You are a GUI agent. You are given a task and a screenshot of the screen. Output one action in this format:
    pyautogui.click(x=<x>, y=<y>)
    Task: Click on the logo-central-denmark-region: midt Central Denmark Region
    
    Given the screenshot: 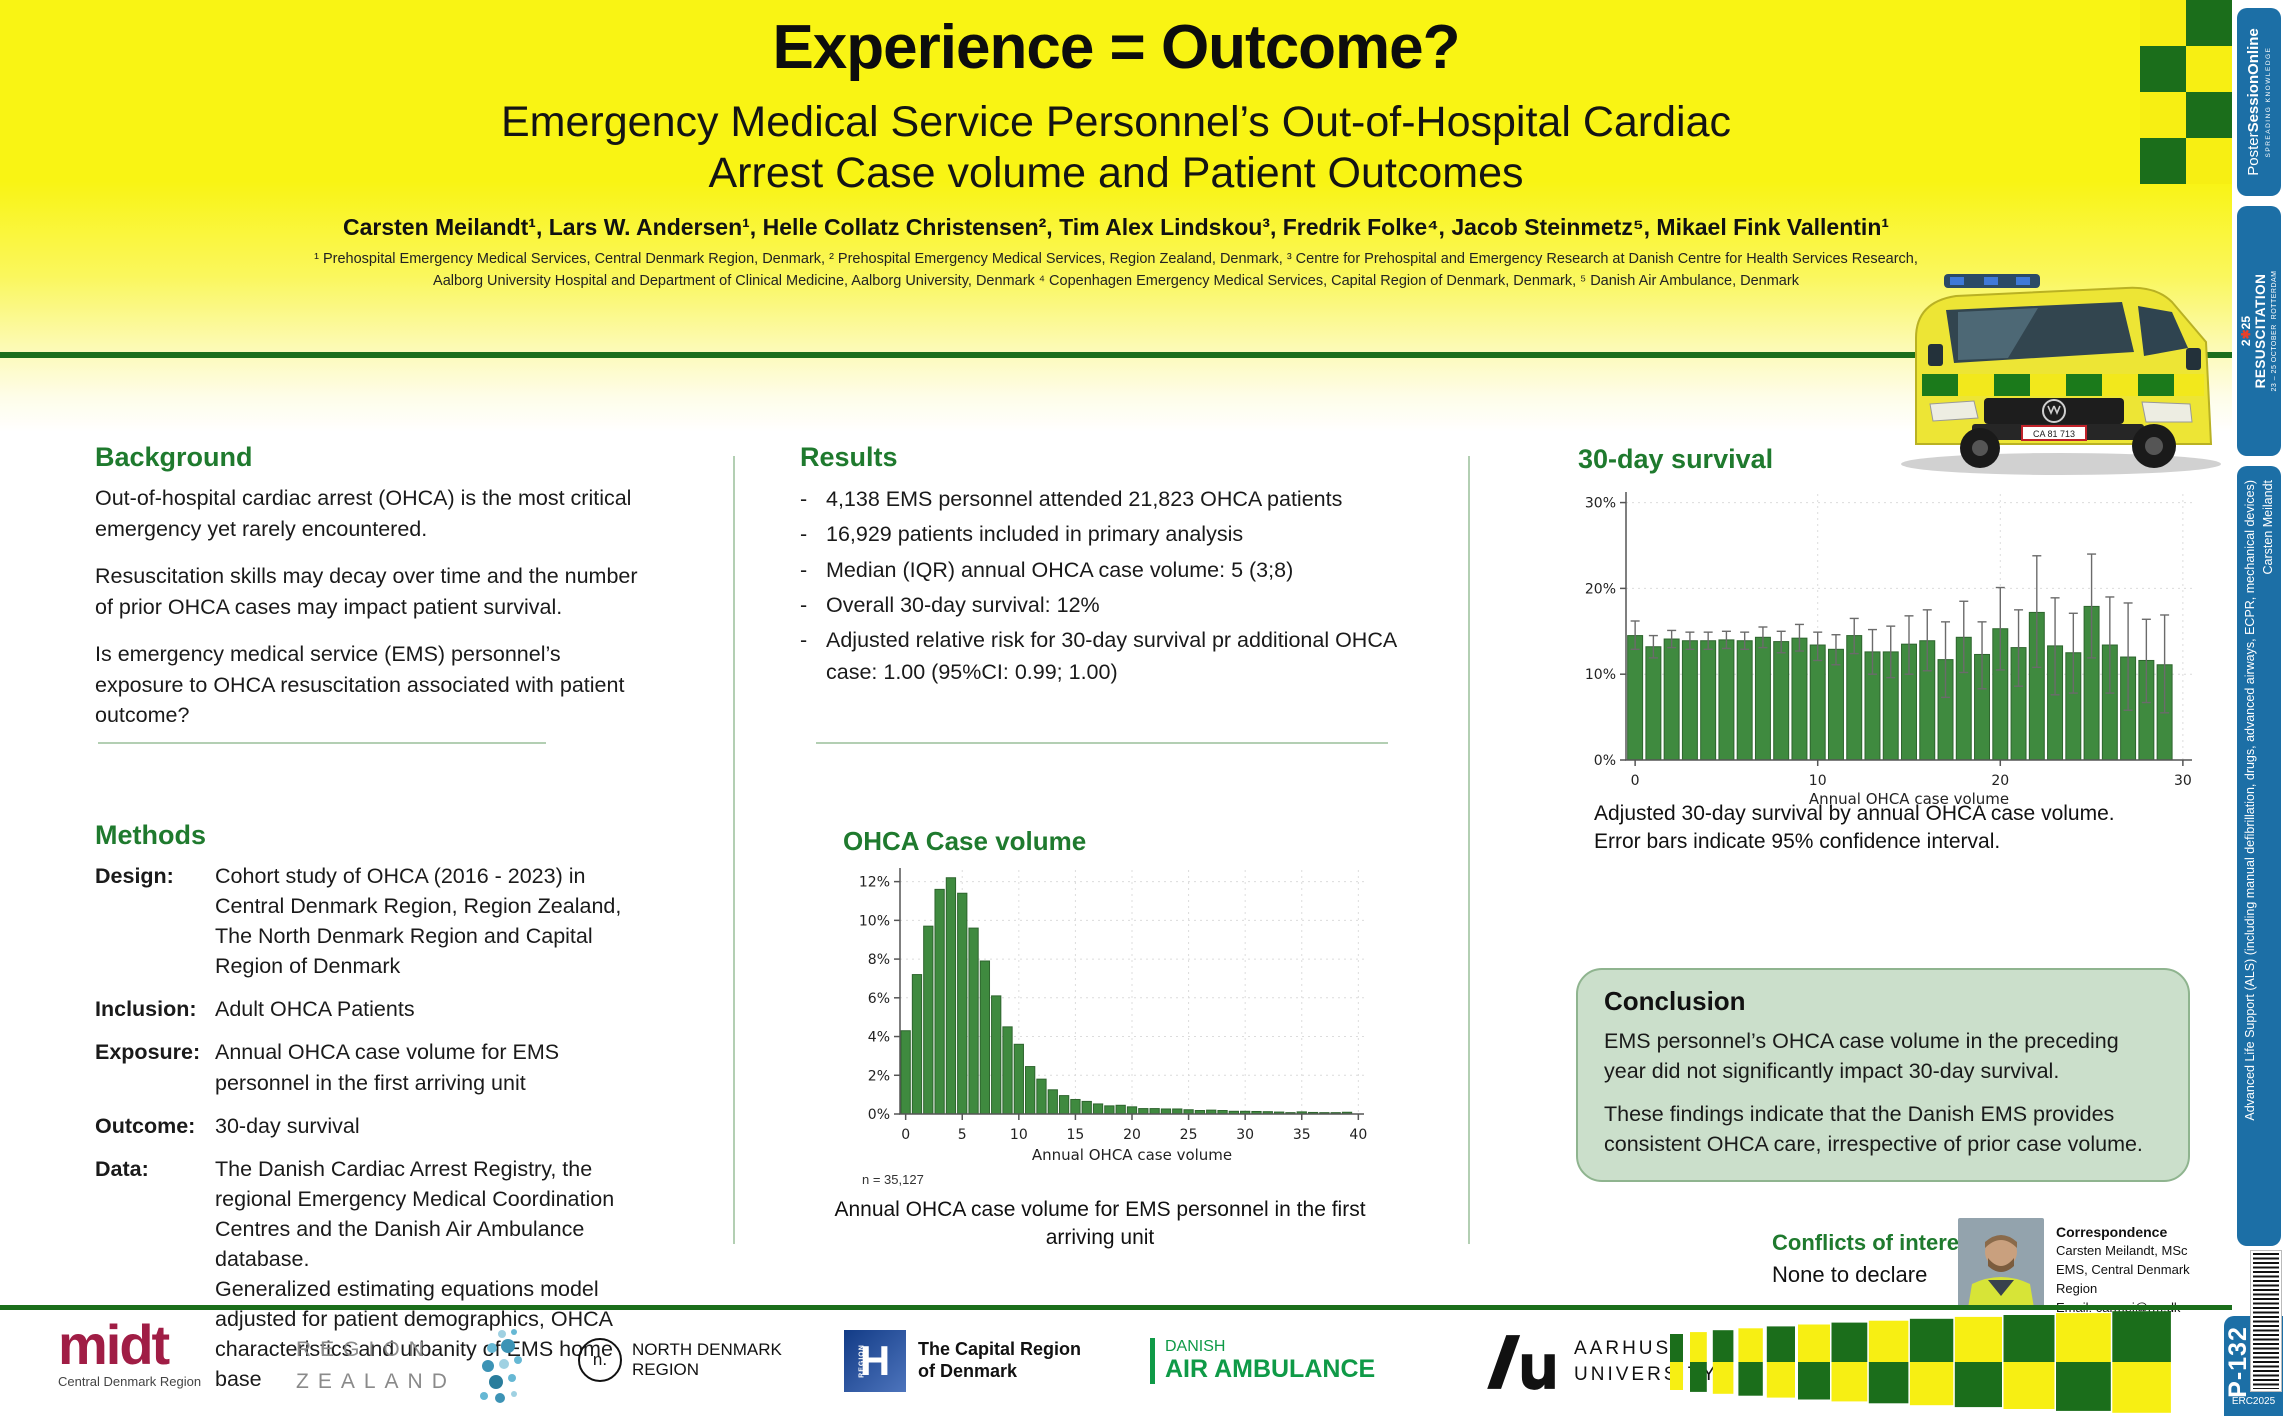 What is the action you would take?
    pyautogui.click(x=130, y=1351)
    